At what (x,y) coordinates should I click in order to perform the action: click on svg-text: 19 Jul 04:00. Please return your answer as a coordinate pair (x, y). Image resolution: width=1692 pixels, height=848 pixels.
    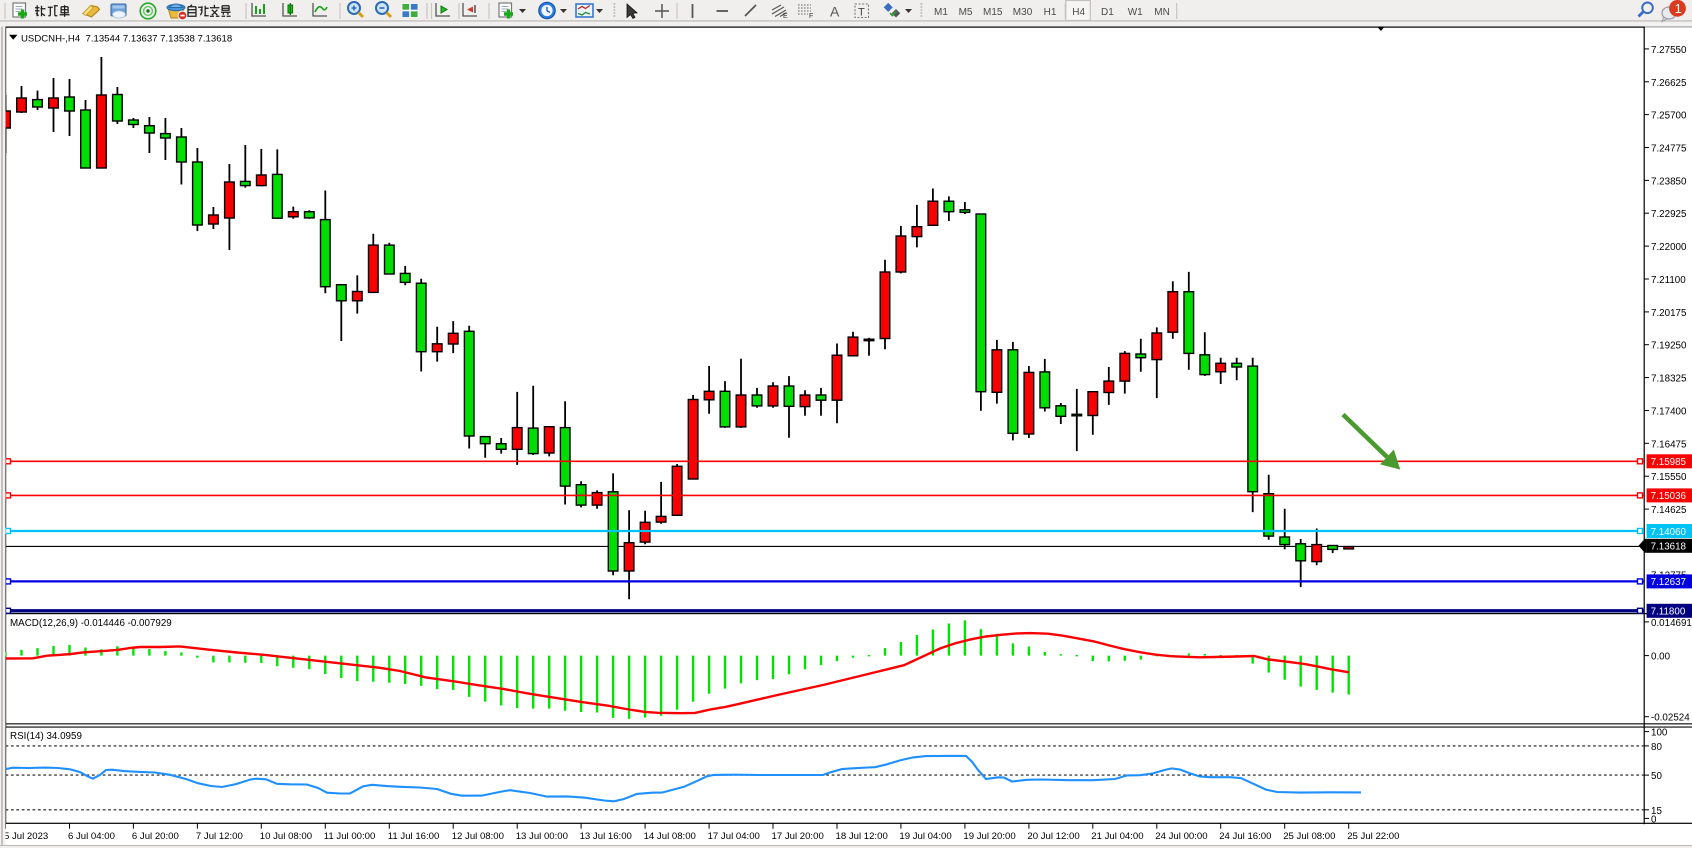
    Looking at the image, I should click on (925, 836).